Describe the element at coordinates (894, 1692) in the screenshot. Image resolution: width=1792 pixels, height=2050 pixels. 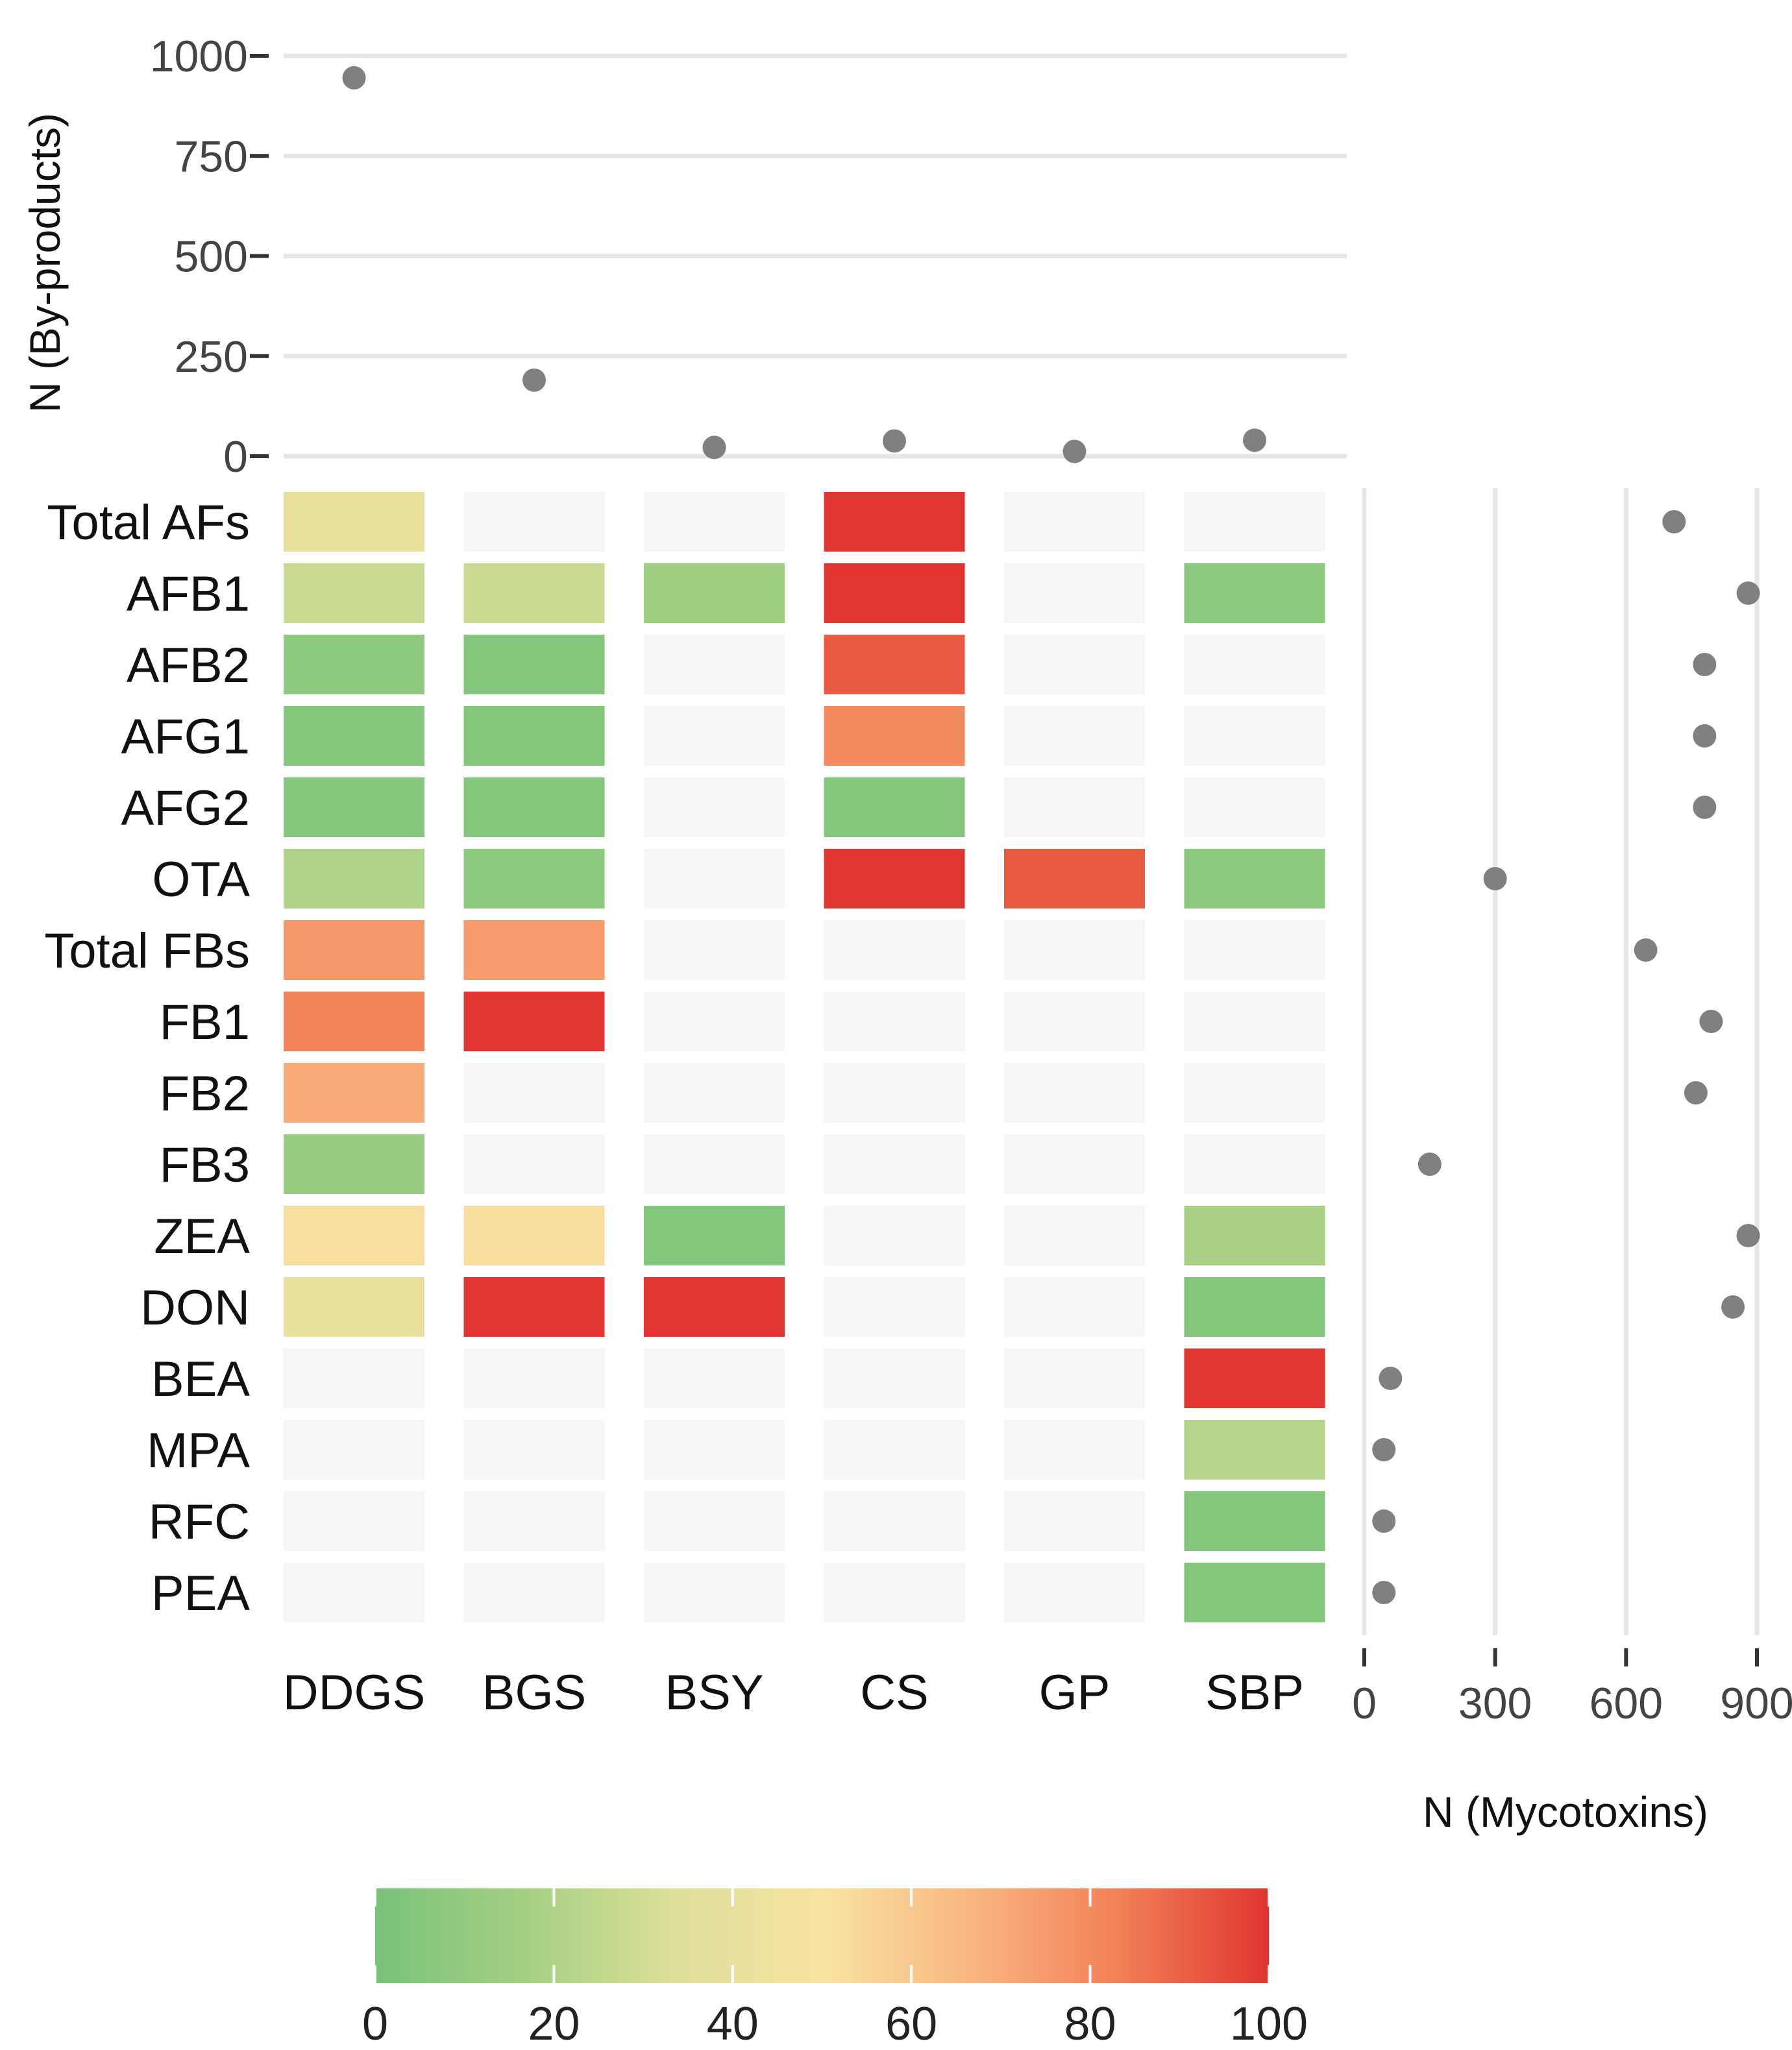
I see `column-label: CS` at that location.